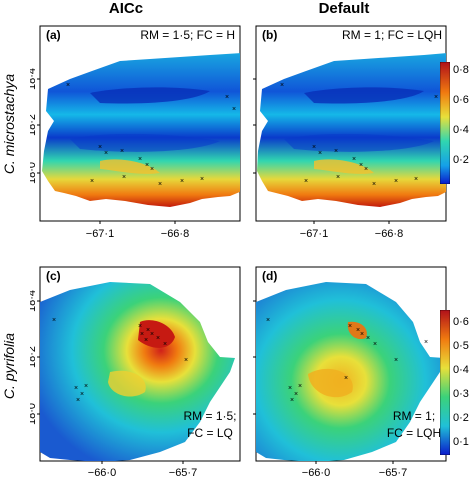  Describe the element at coordinates (183, 473) in the screenshot. I see `x-tick-label: −65·7` at that location.